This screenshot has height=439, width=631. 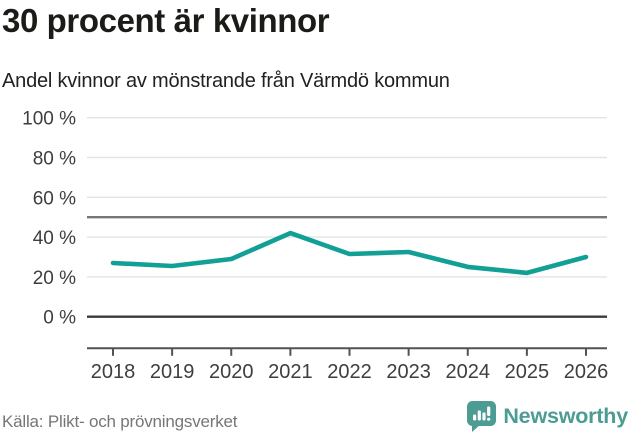 What do you see at coordinates (349, 253) in the screenshot?
I see `data-line-series` at bounding box center [349, 253].